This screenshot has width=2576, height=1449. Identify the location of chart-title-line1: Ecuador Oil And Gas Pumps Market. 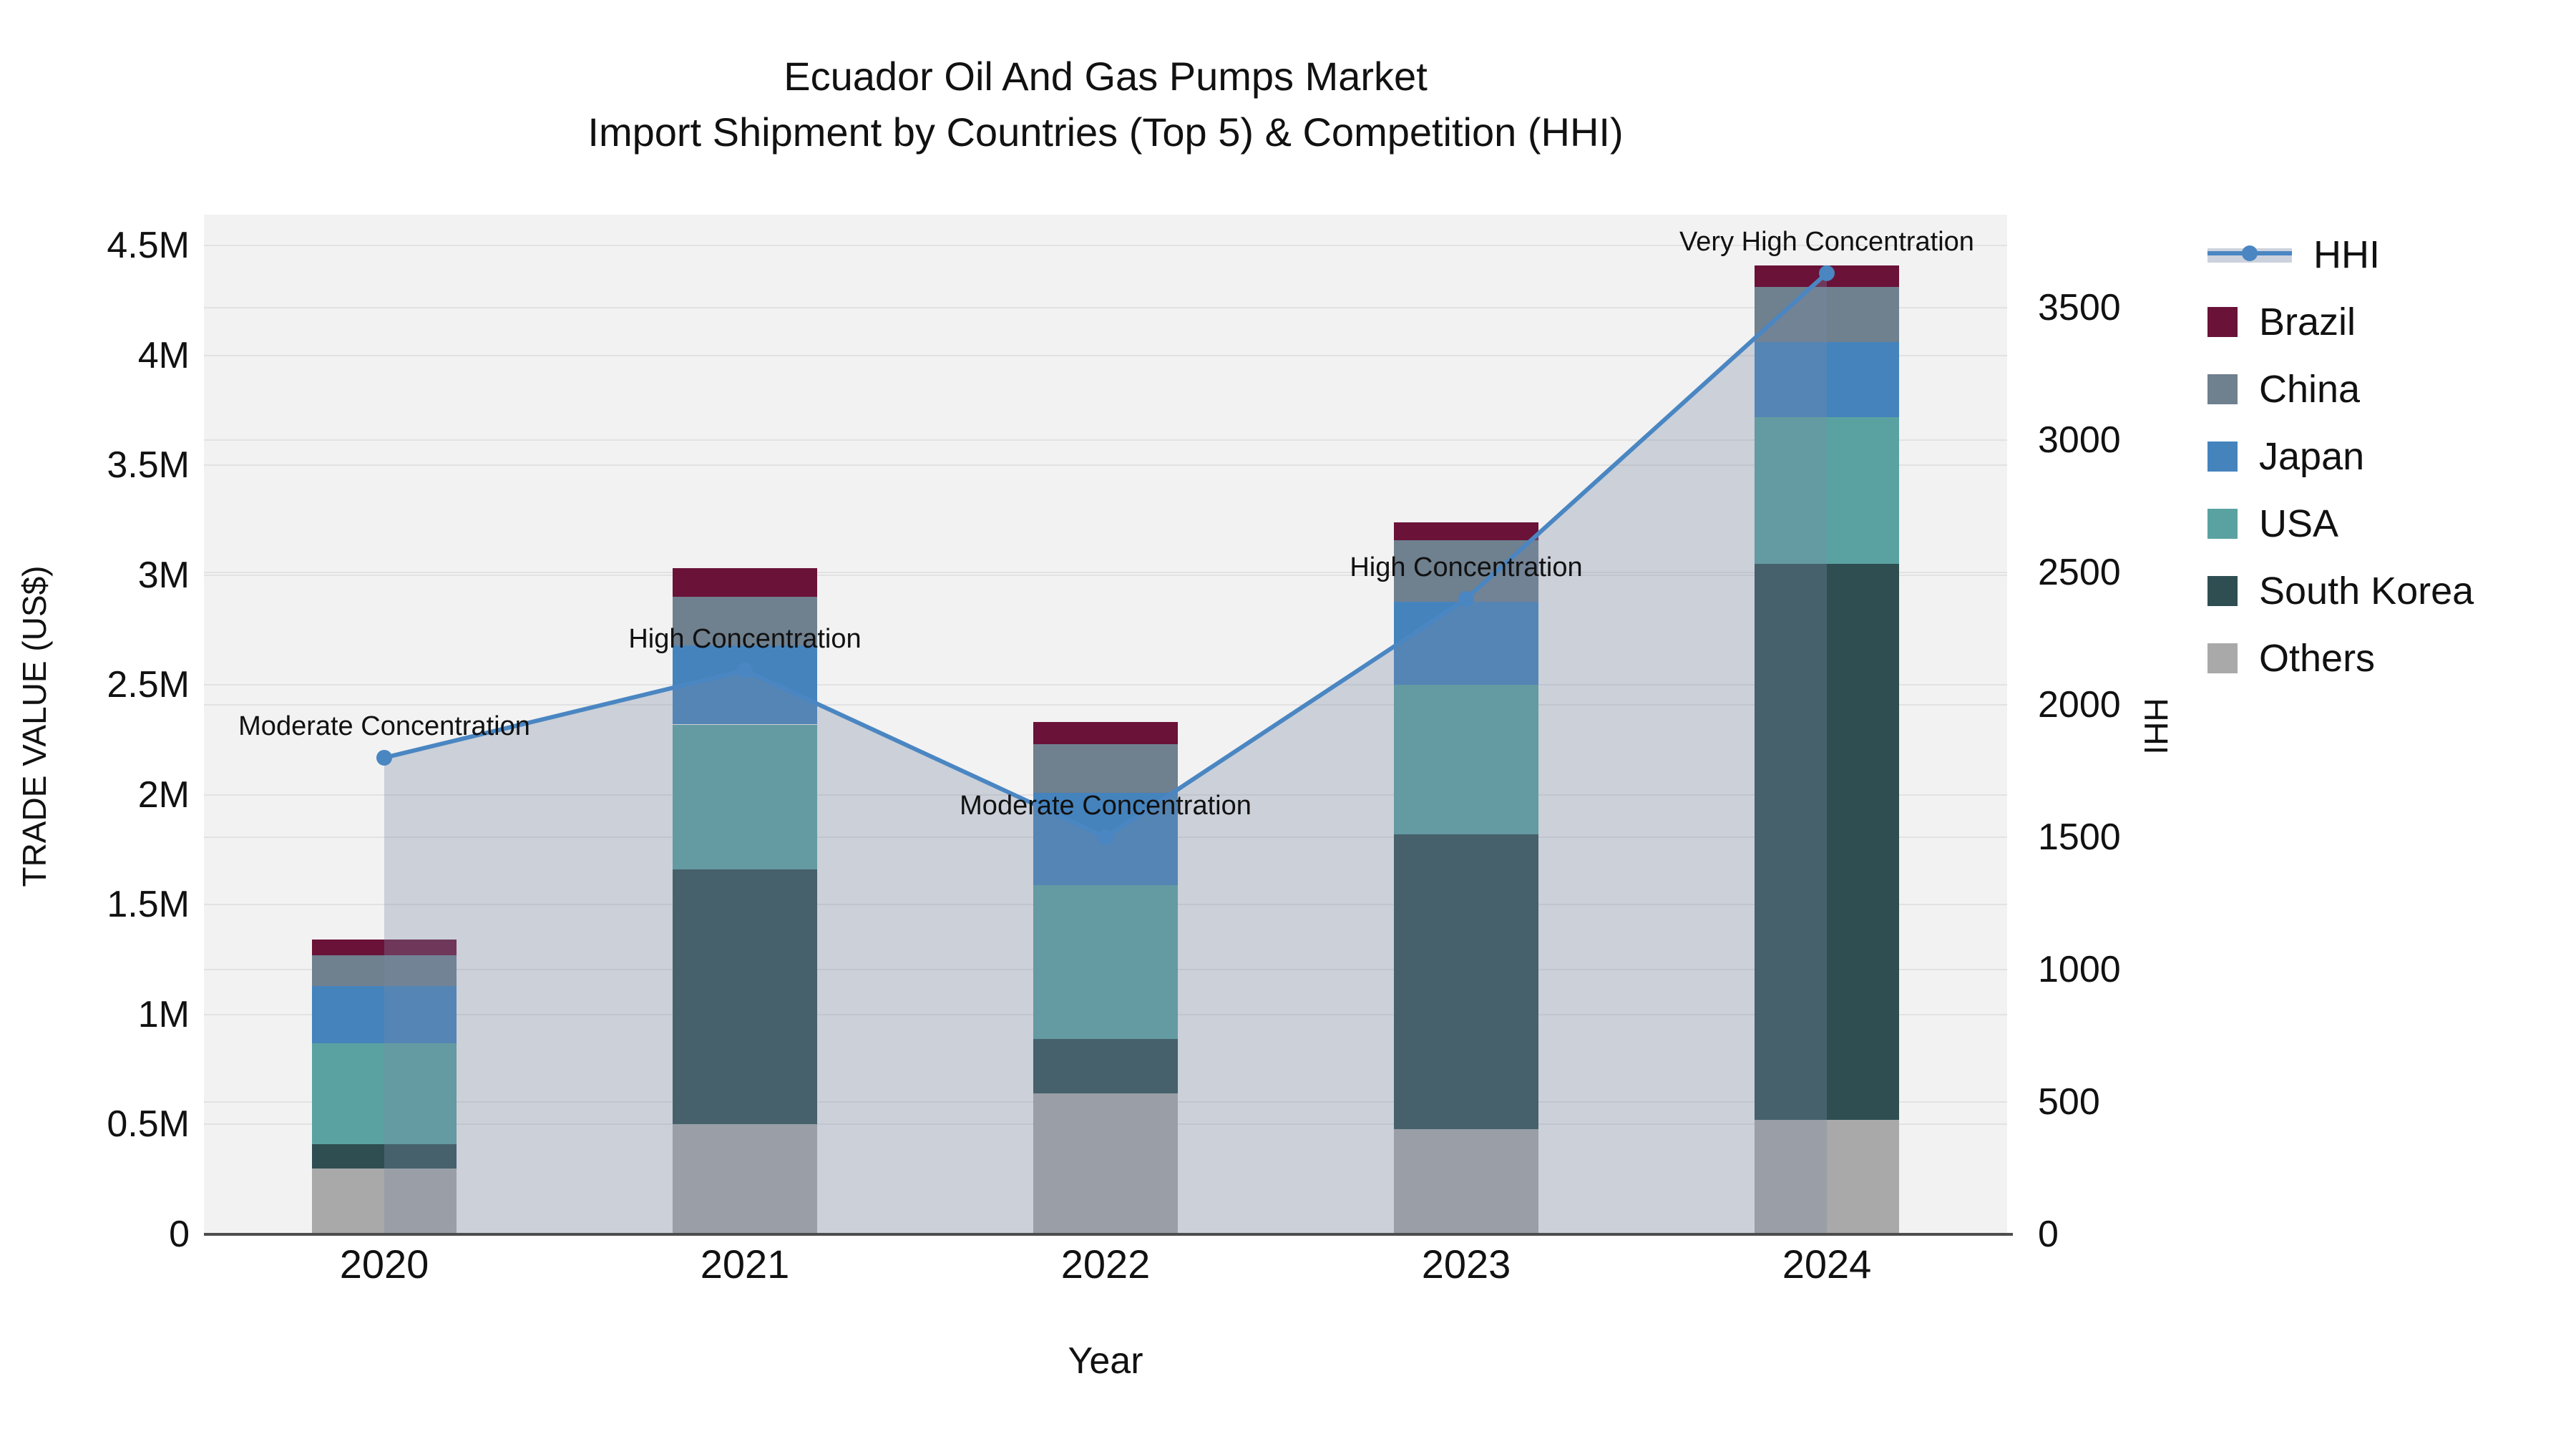
(1106, 76).